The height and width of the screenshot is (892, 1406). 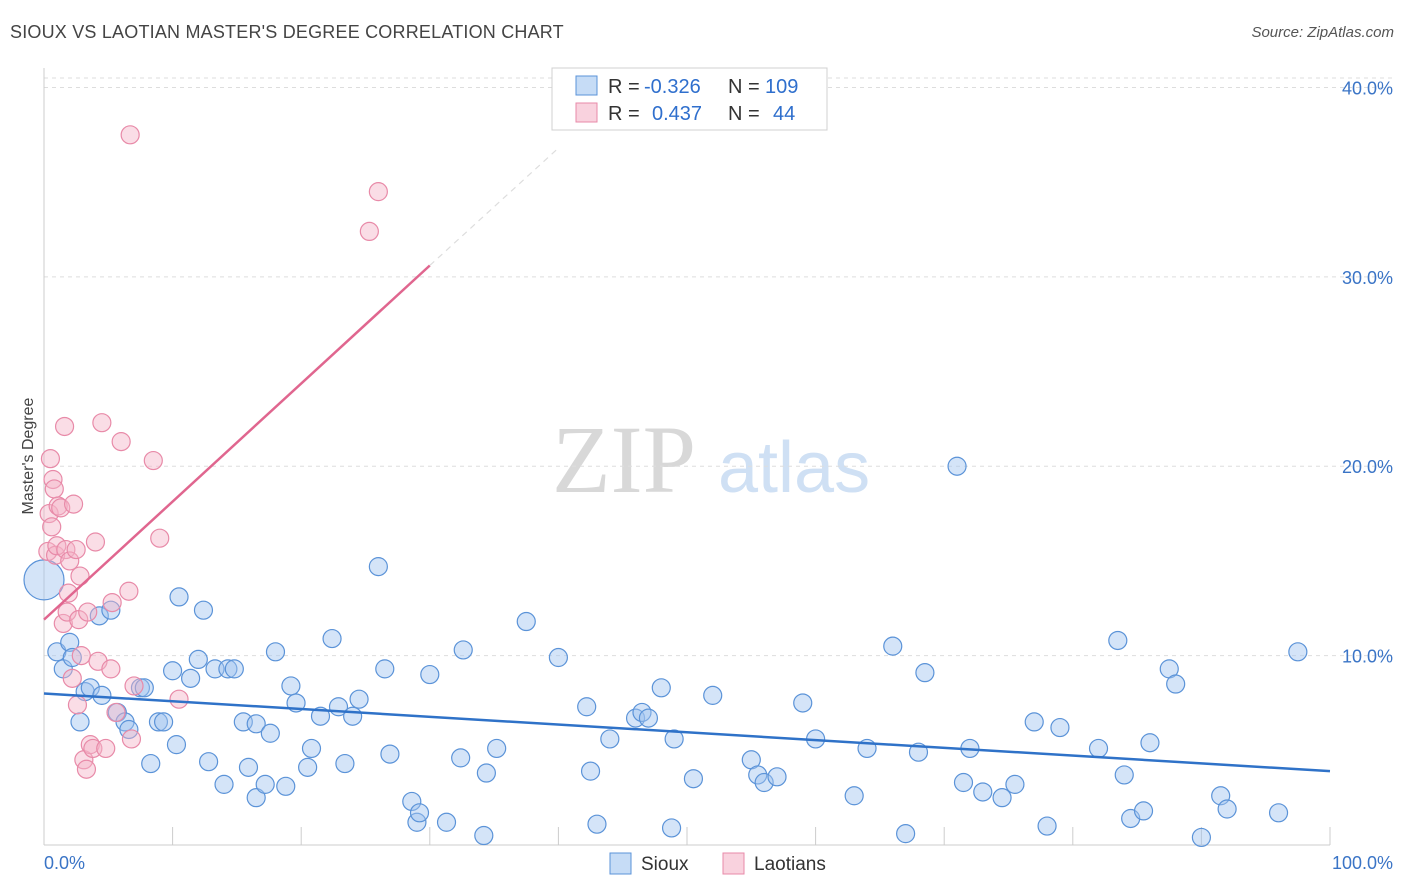 I want to click on legend-box: R = -0.326 N = 109 R = 0.437 N = 44, so click(x=689, y=99).